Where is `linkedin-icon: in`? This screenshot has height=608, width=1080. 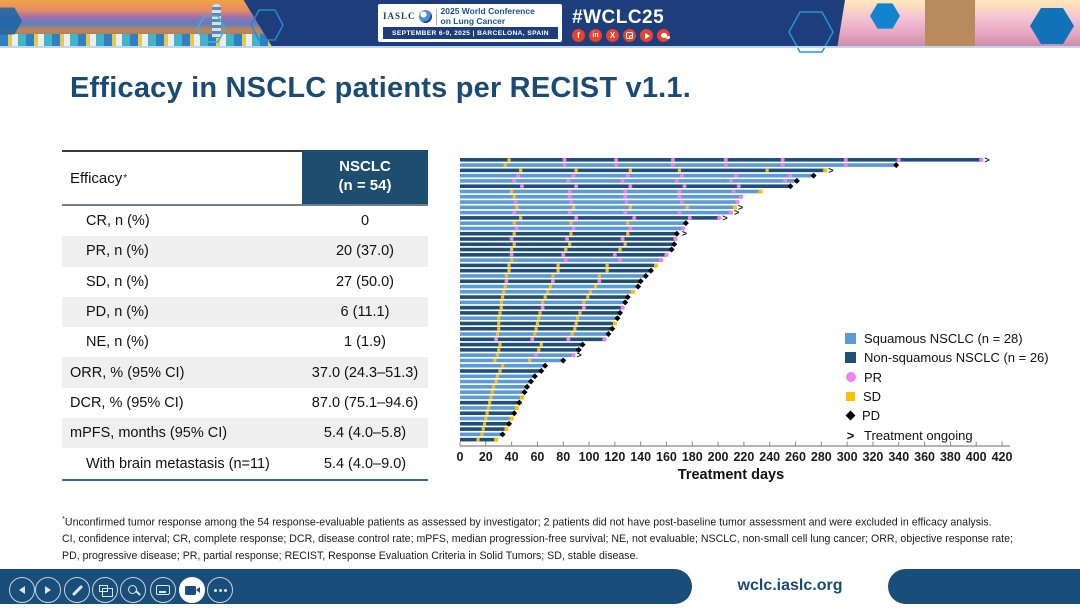 linkedin-icon: in is located at coordinates (595, 35).